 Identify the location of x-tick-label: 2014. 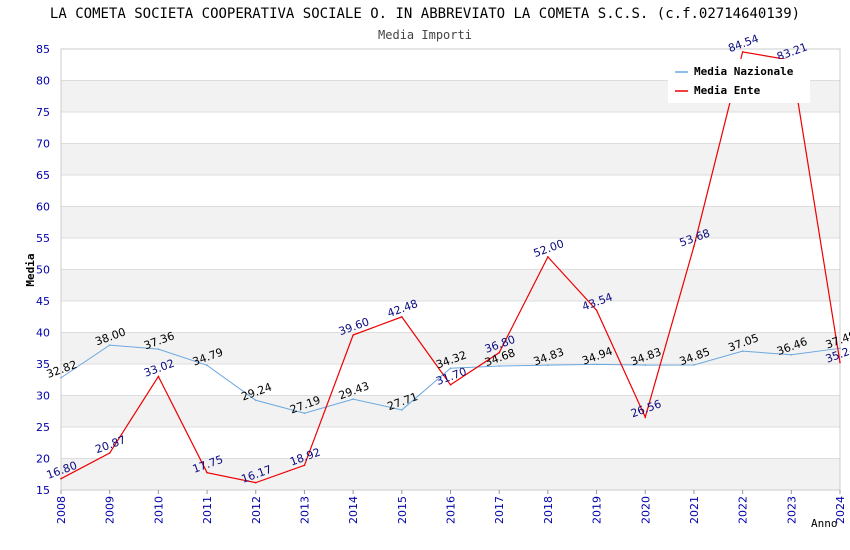
(353, 510).